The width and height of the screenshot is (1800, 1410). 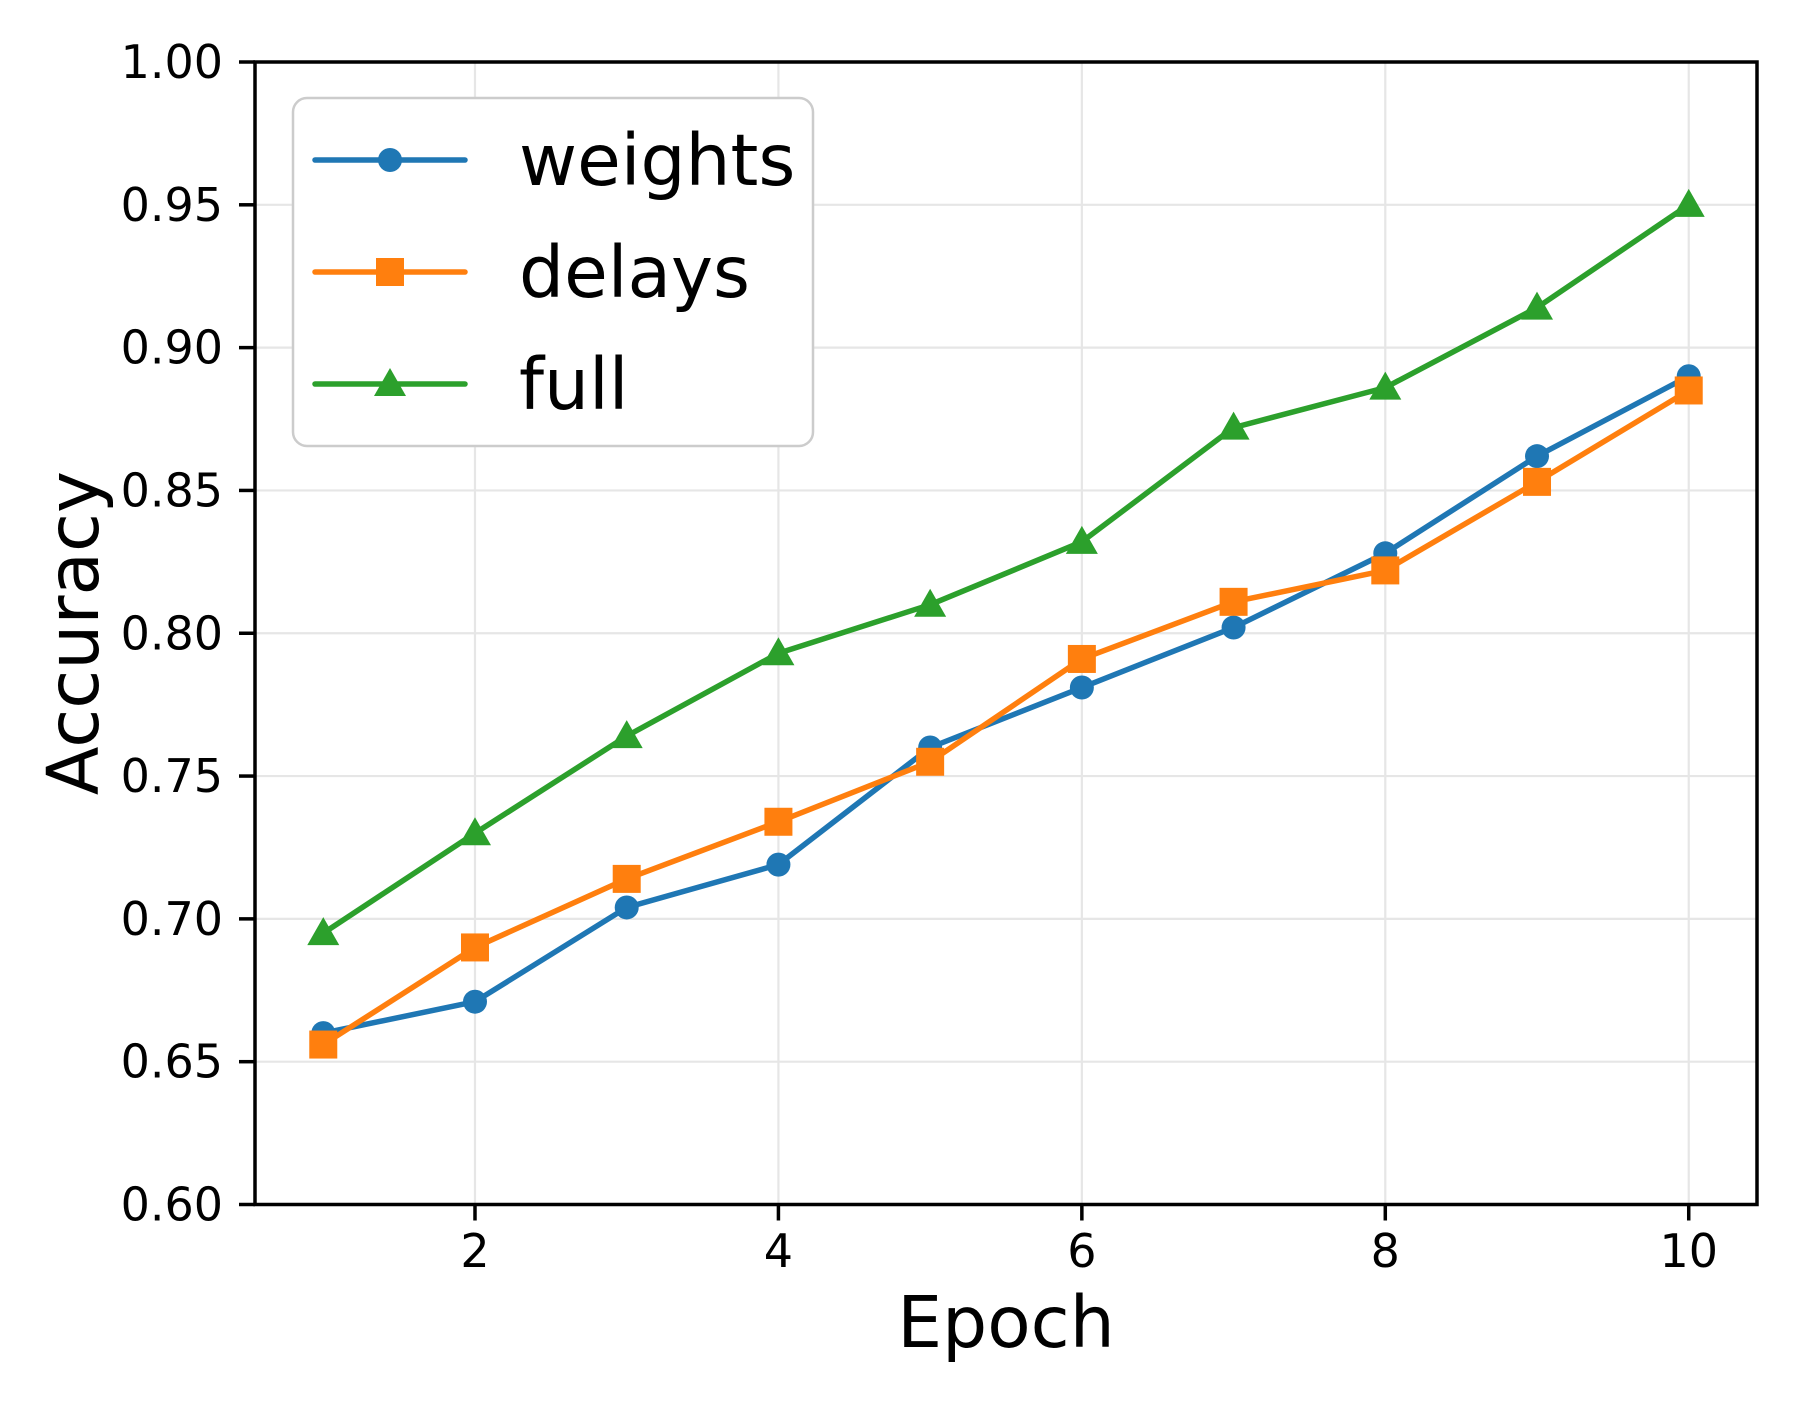 I want to click on y-tick-label-0.65: 0.65, so click(x=172, y=1062).